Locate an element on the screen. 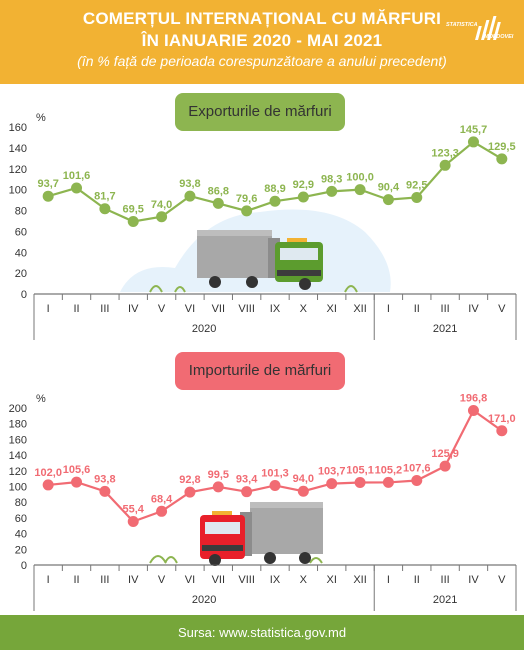  import-x-tick-label: VI is located at coordinates (190, 580).